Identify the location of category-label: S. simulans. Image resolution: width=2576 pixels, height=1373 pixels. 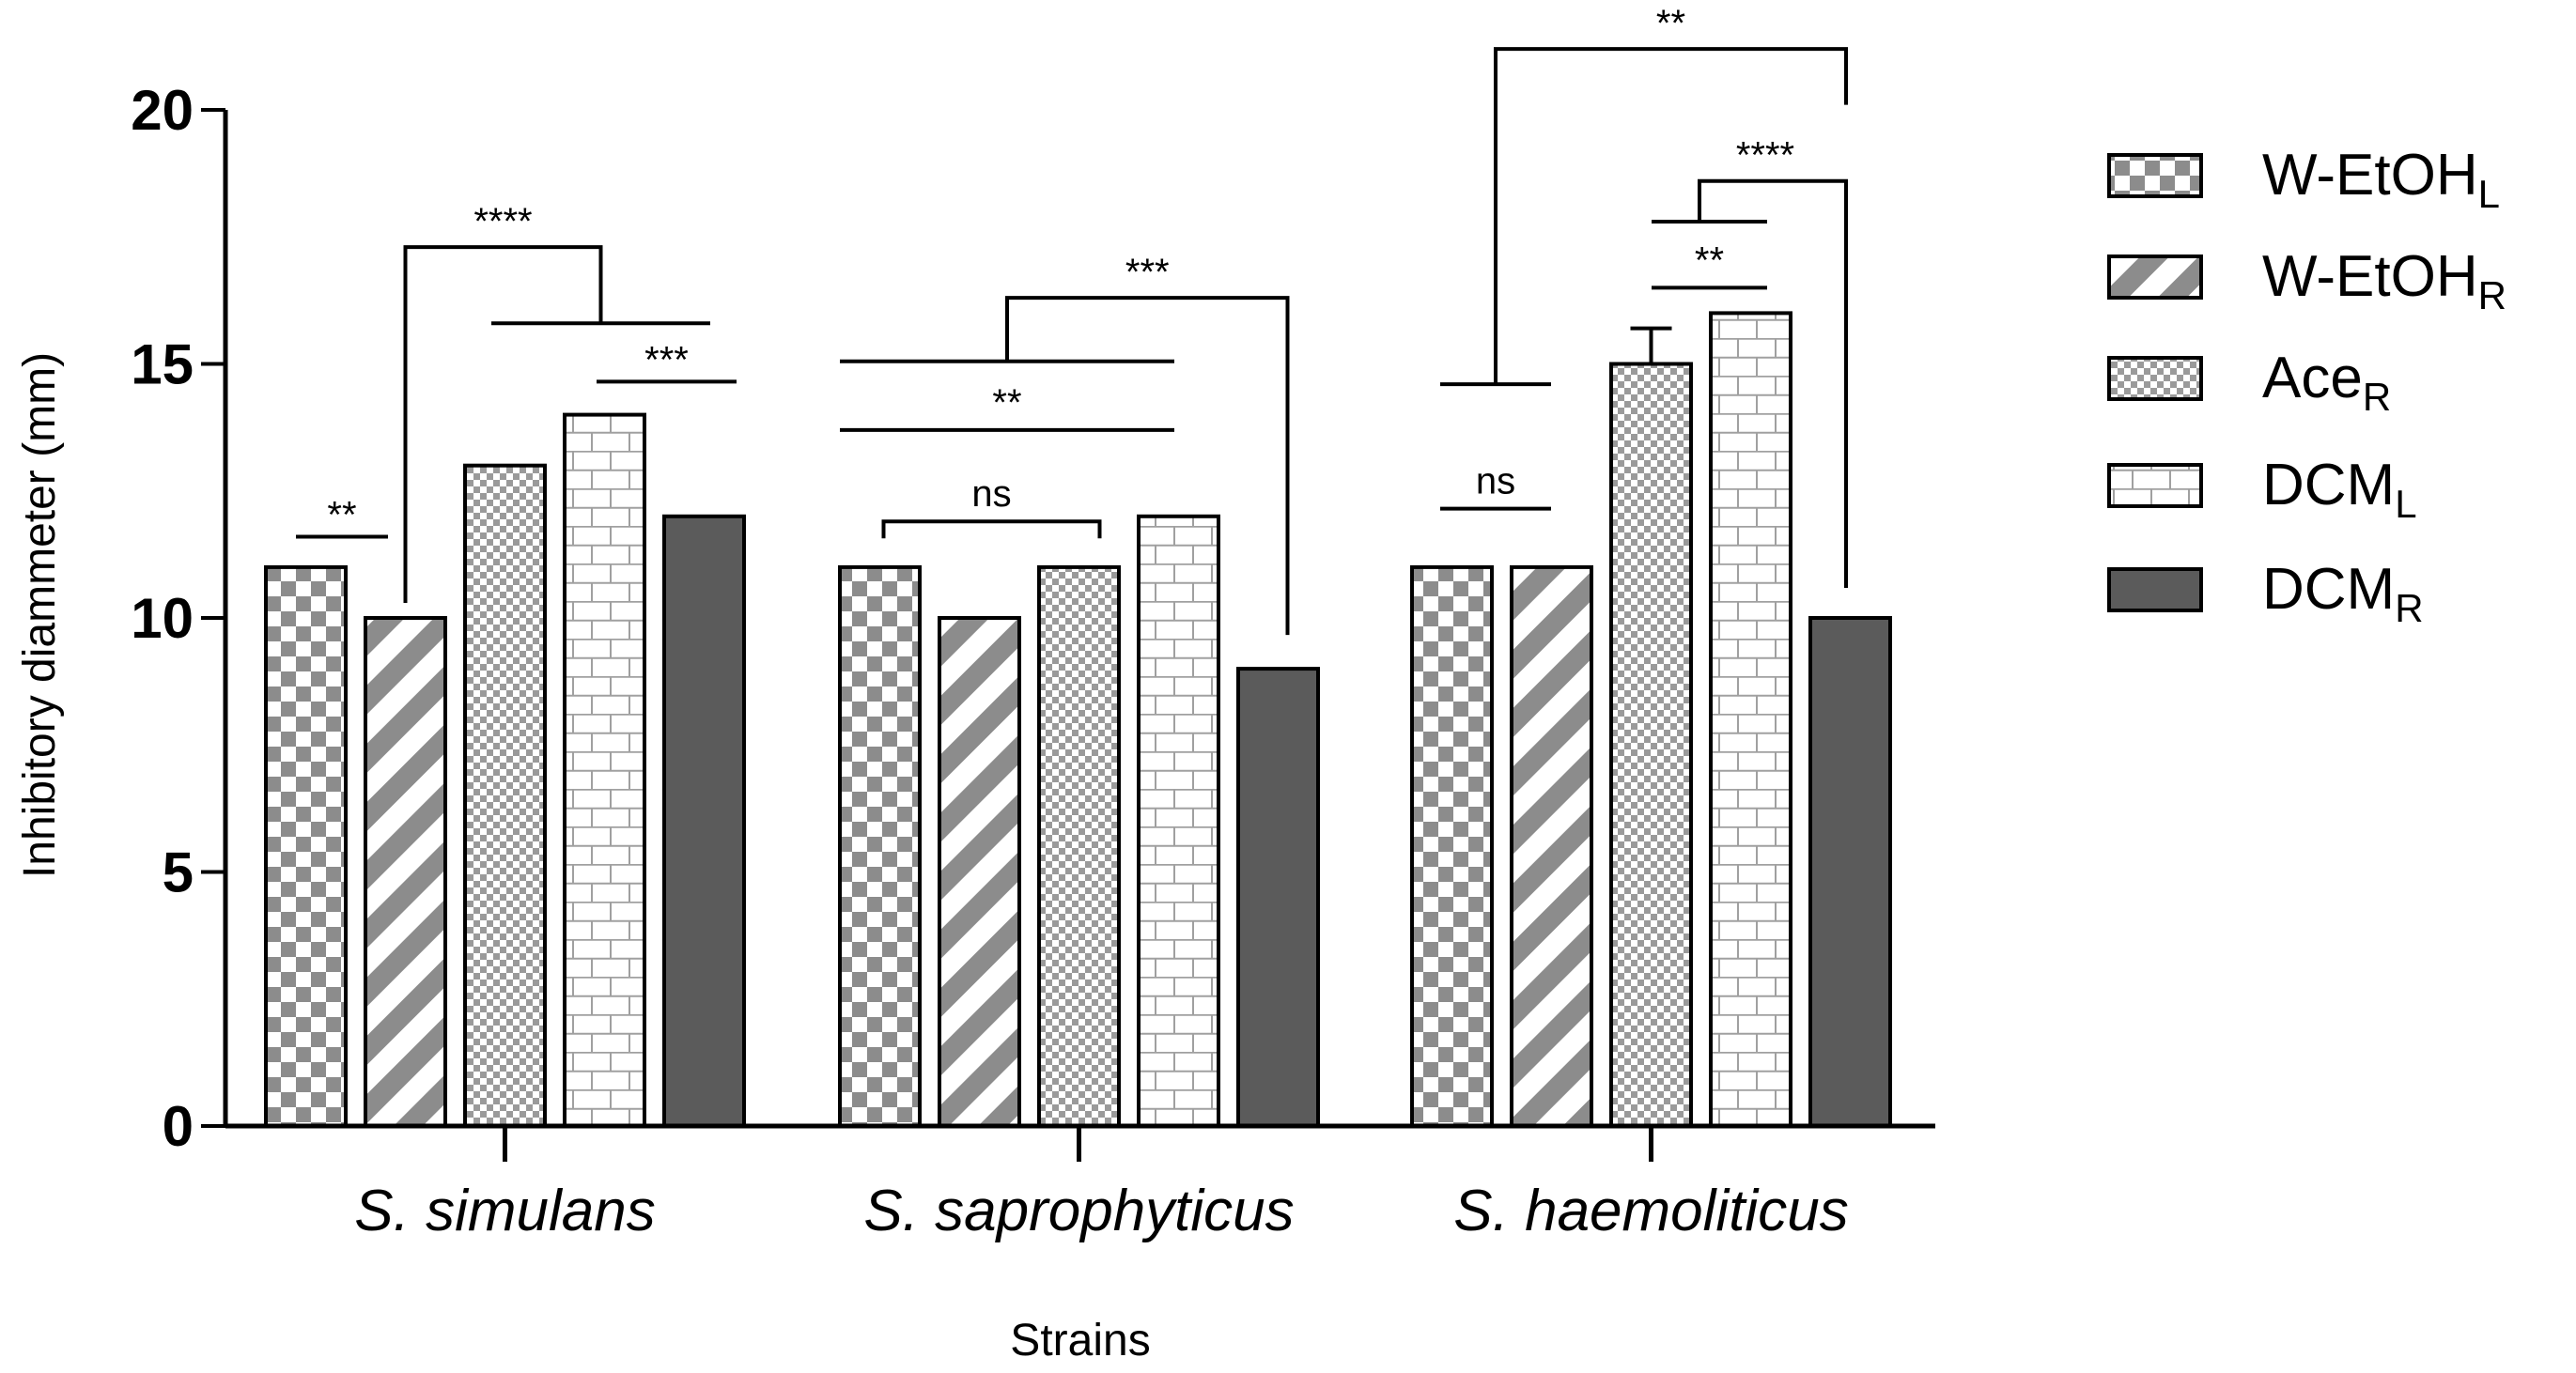
(504, 1211).